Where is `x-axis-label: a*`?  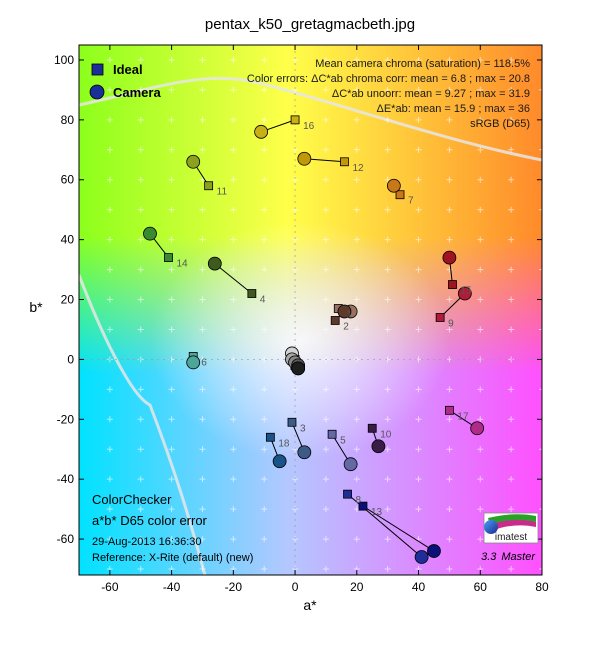
x-axis-label: a* is located at coordinates (310, 605).